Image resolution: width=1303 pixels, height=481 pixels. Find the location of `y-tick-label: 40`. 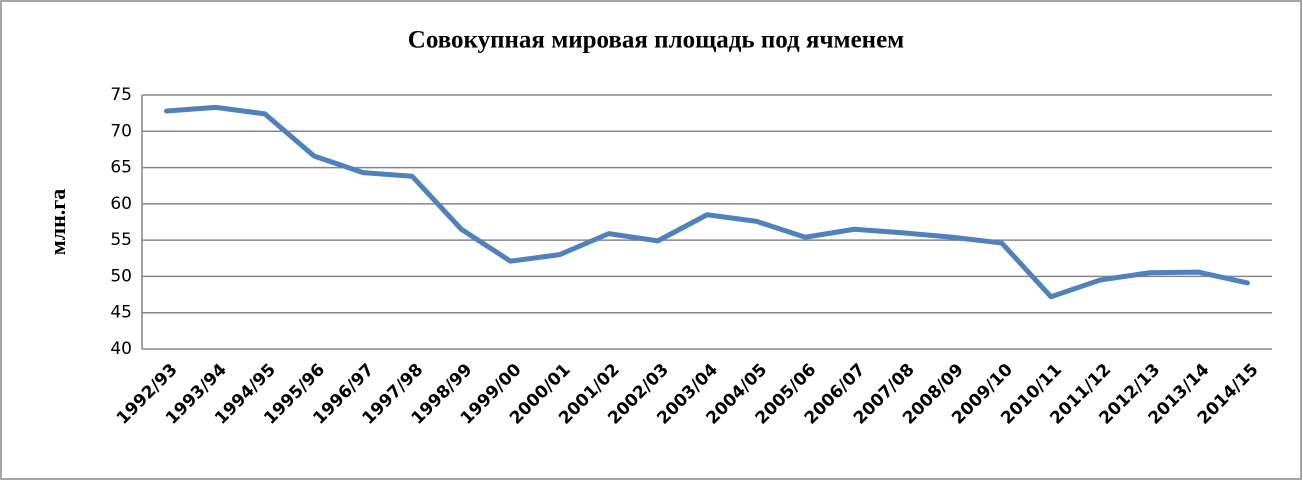

y-tick-label: 40 is located at coordinates (121, 349).